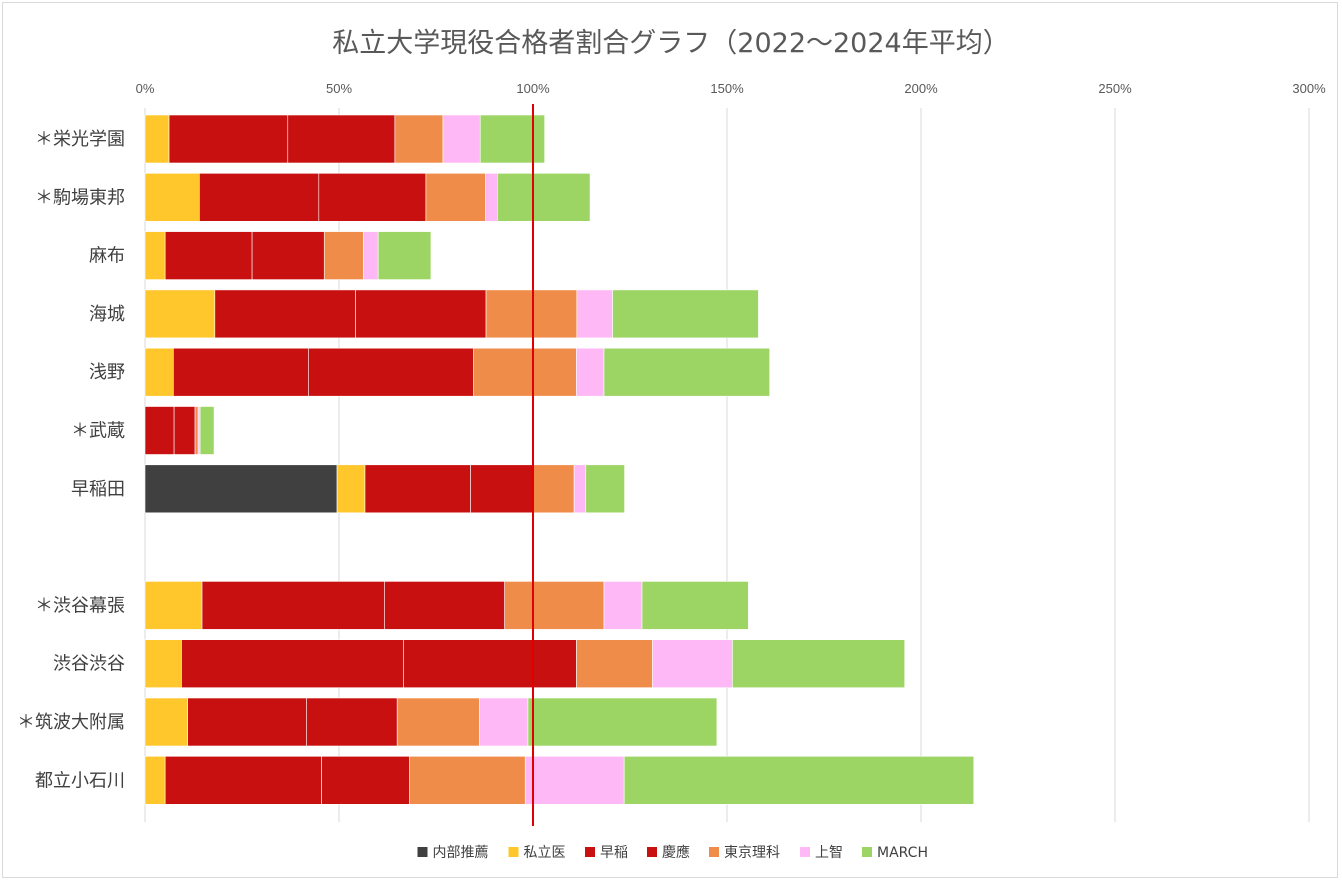 This screenshot has width=1342, height=882. I want to click on category-label: 渋谷渋谷, so click(89, 664).